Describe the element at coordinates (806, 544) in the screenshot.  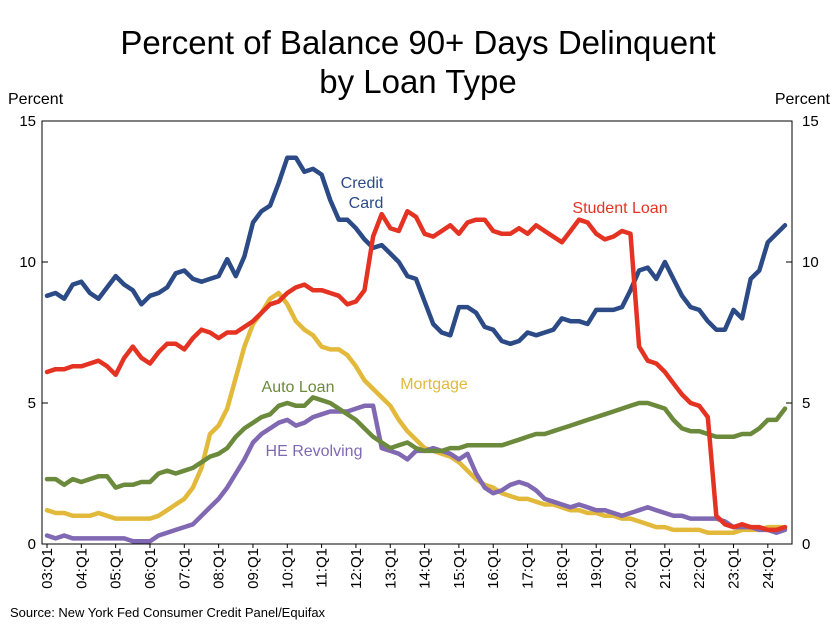
I see `right-y-tick-label: 0` at that location.